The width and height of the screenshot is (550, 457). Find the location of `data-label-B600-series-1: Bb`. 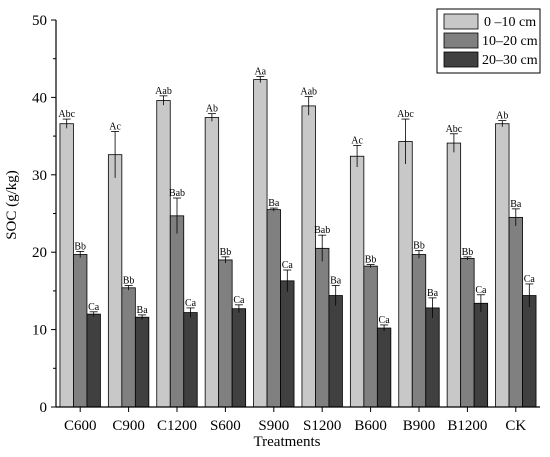

data-label-B600-series-1: Bb is located at coordinates (371, 260).